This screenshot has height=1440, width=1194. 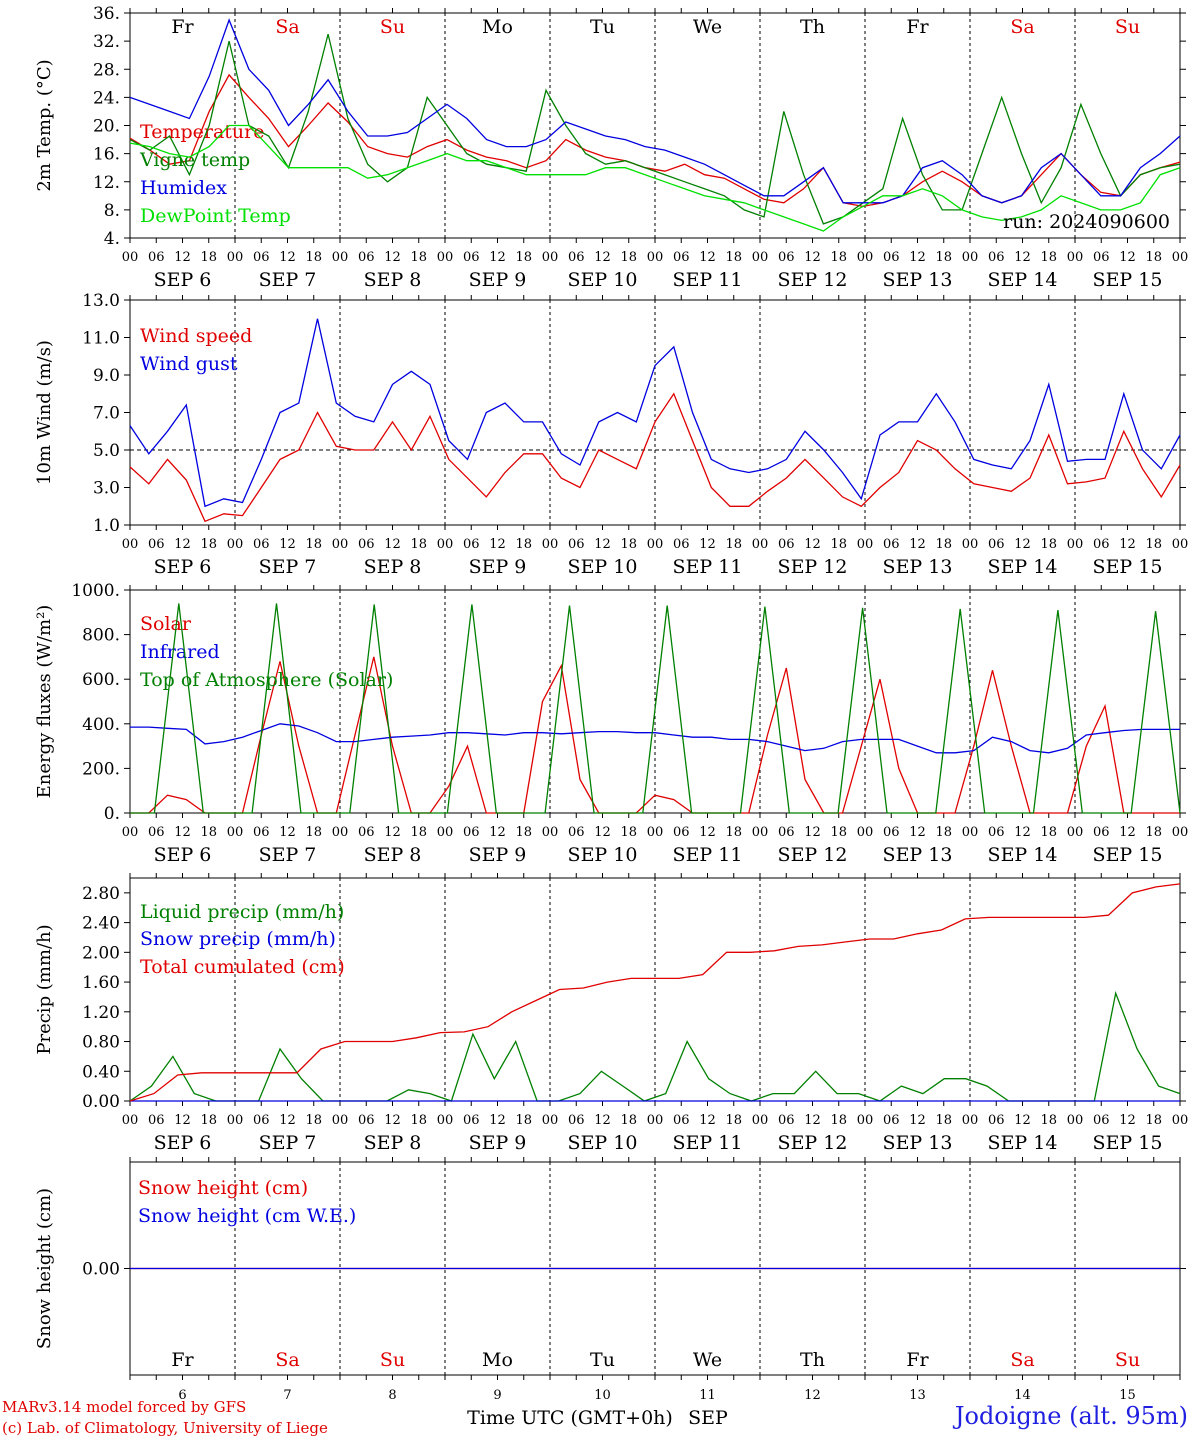 What do you see at coordinates (44, 412) in the screenshot?
I see `y-axis-label: 10m Wind (m/s)` at bounding box center [44, 412].